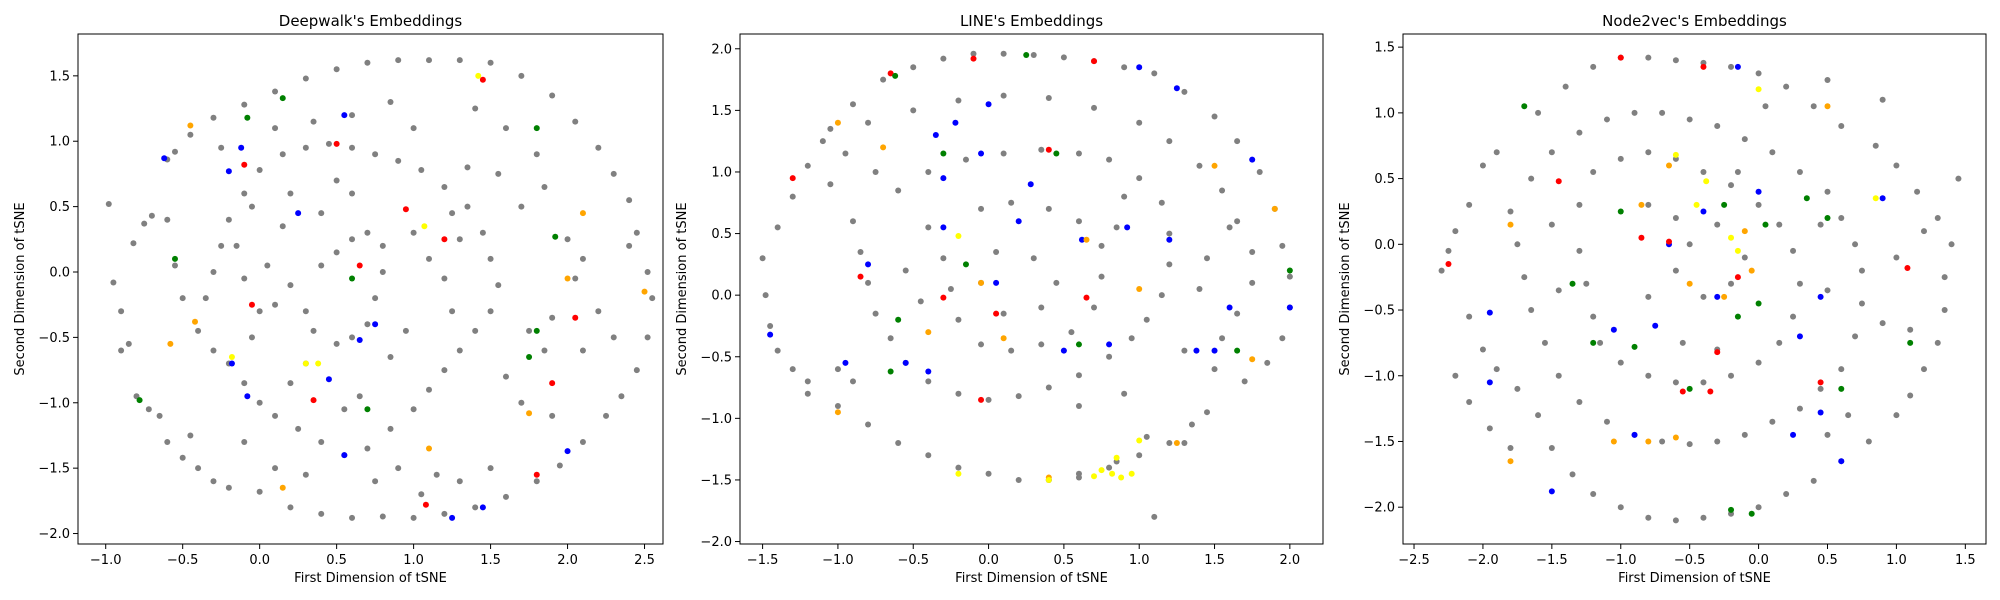 The height and width of the screenshot is (600, 2000). I want to click on y-tick-label: −1.0, so click(1379, 376).